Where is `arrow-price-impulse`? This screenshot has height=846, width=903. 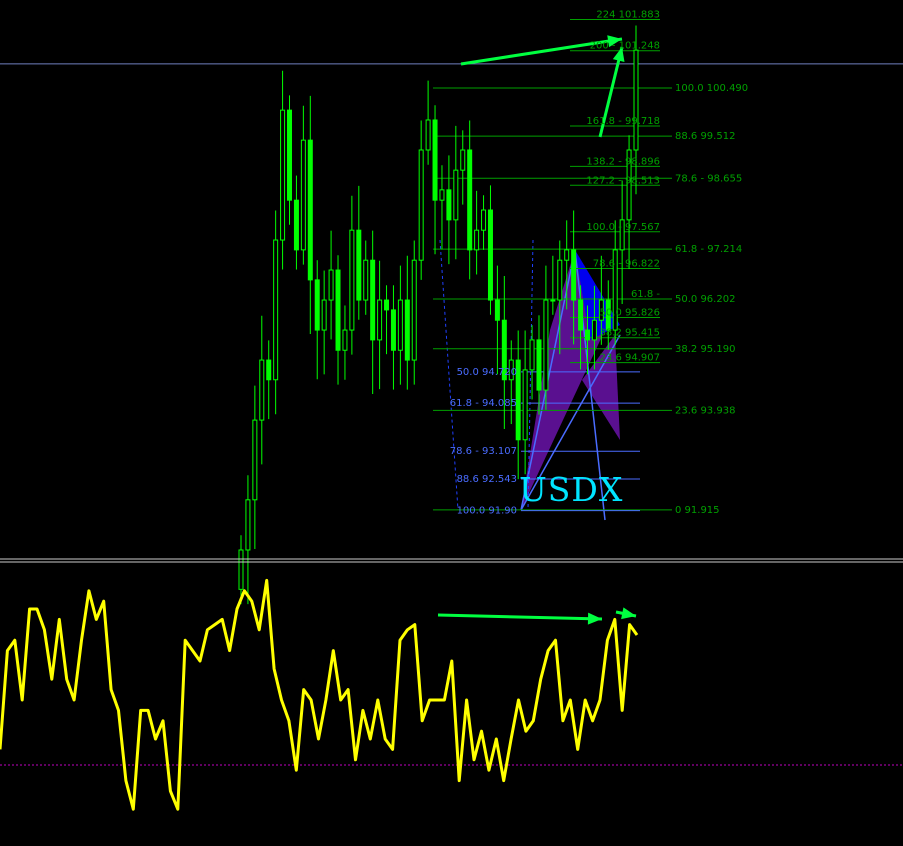
arrow-price-impulse is located at coordinates (611, 92).